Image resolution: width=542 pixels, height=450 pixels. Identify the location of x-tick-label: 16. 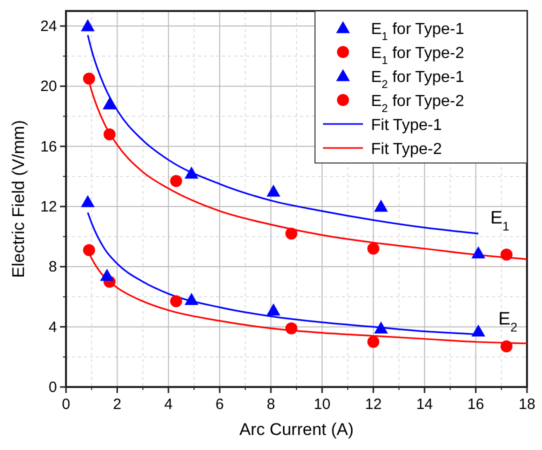
(475, 404).